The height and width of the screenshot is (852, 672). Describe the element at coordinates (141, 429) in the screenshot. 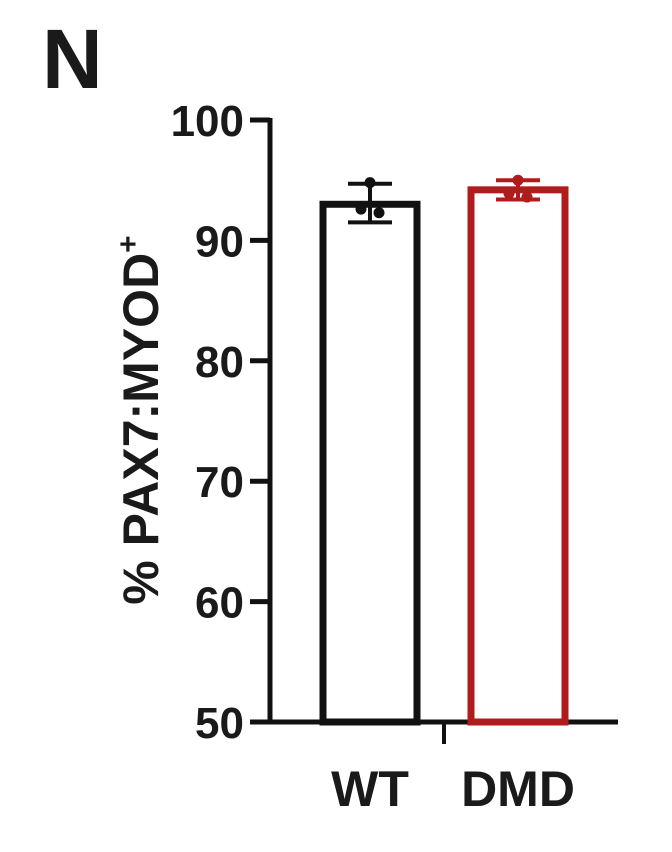

I see `y-axis-label: % PAX7:MYOD` at that location.